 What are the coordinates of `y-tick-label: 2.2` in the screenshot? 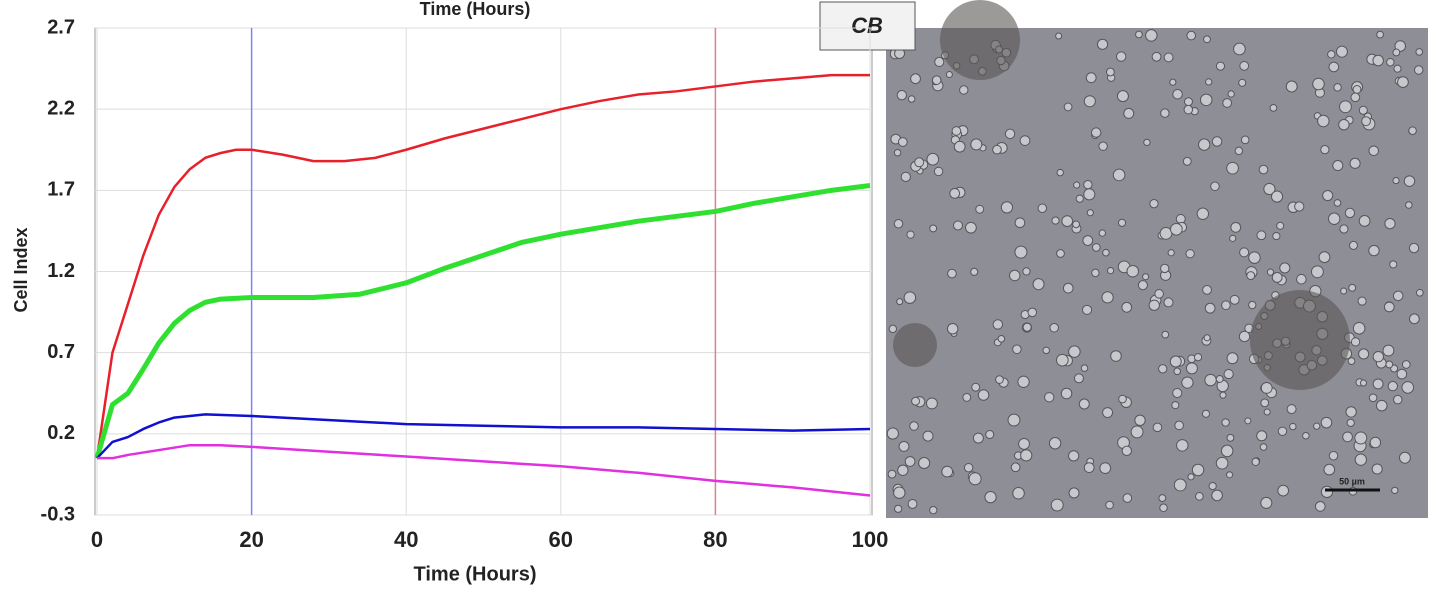 It's located at (61, 108).